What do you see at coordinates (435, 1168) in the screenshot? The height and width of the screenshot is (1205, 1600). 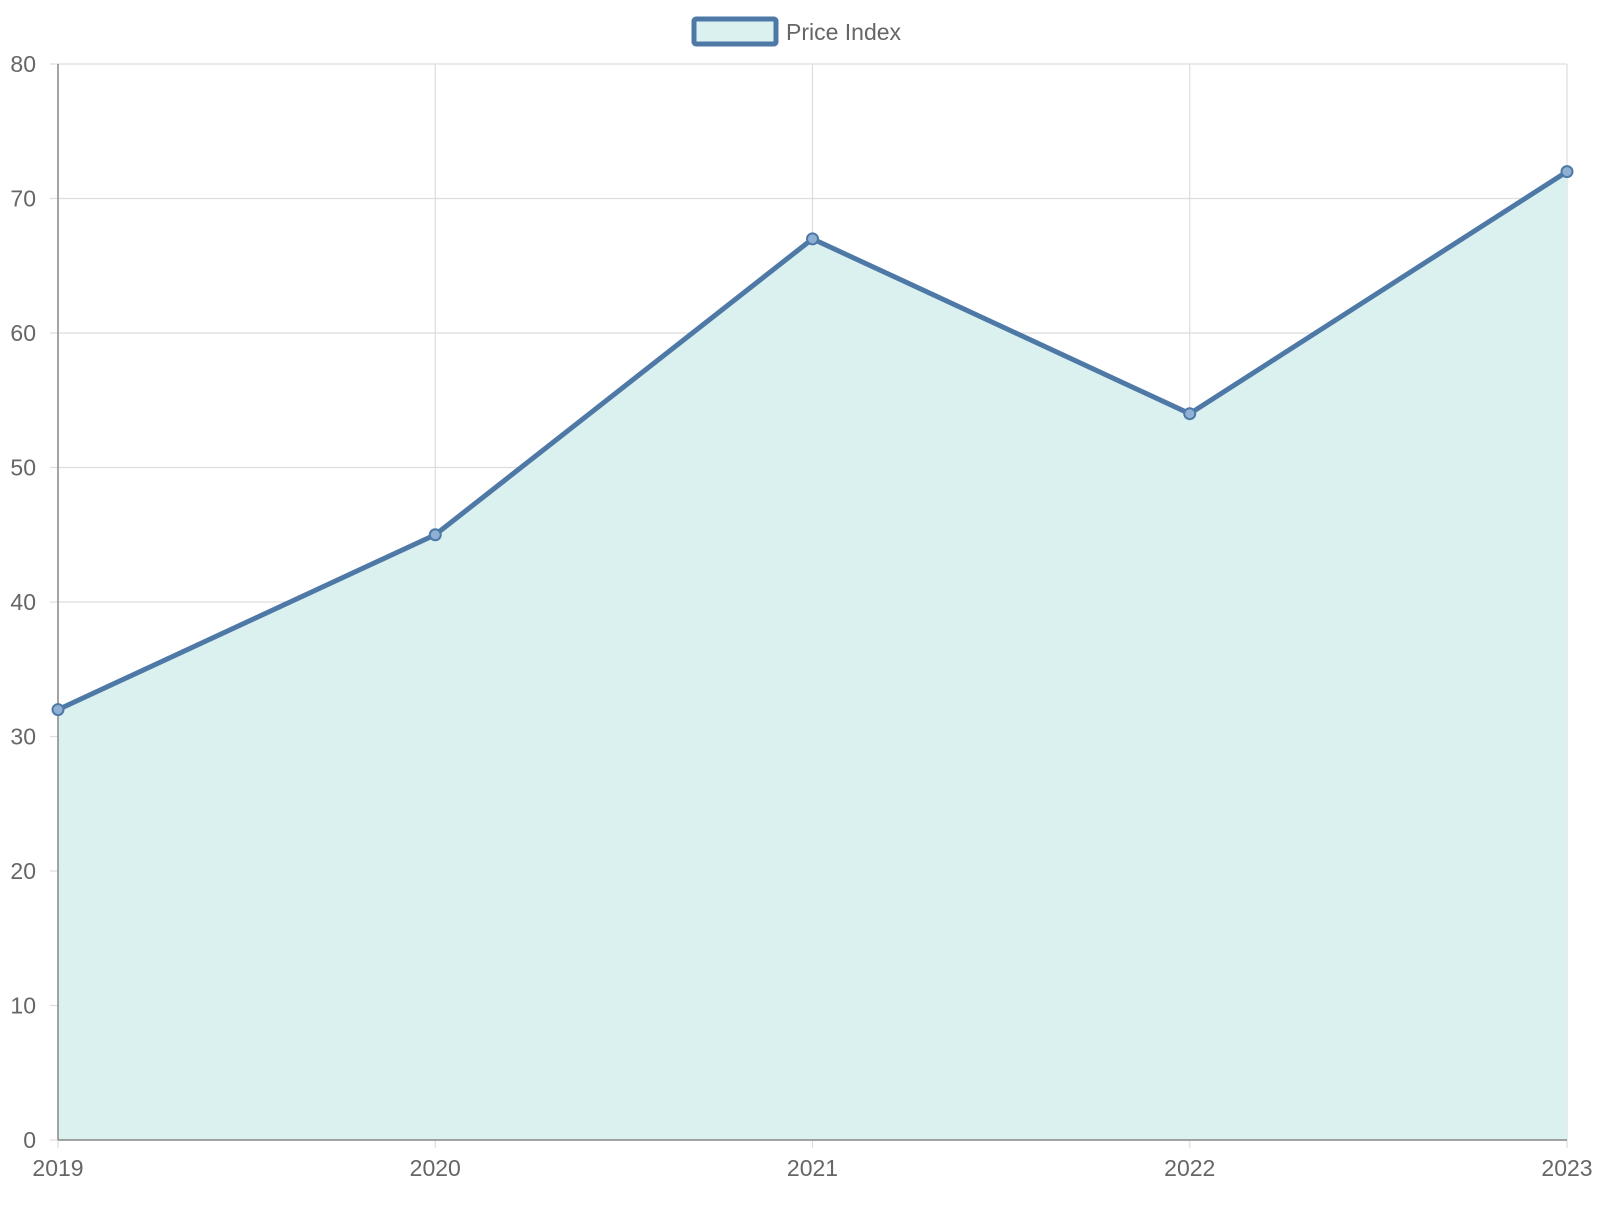 I see `x-tick-label: 2020` at bounding box center [435, 1168].